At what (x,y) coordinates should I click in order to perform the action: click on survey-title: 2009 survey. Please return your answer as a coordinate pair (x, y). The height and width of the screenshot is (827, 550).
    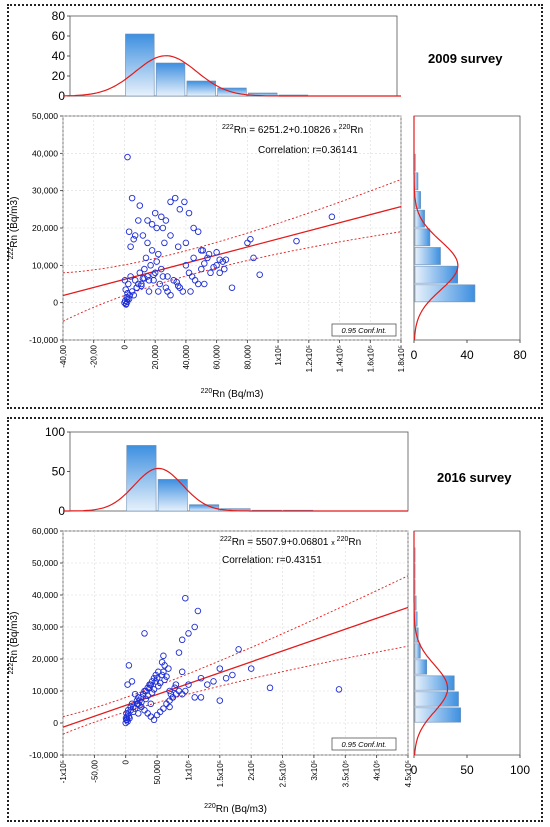
    Looking at the image, I should click on (465, 58).